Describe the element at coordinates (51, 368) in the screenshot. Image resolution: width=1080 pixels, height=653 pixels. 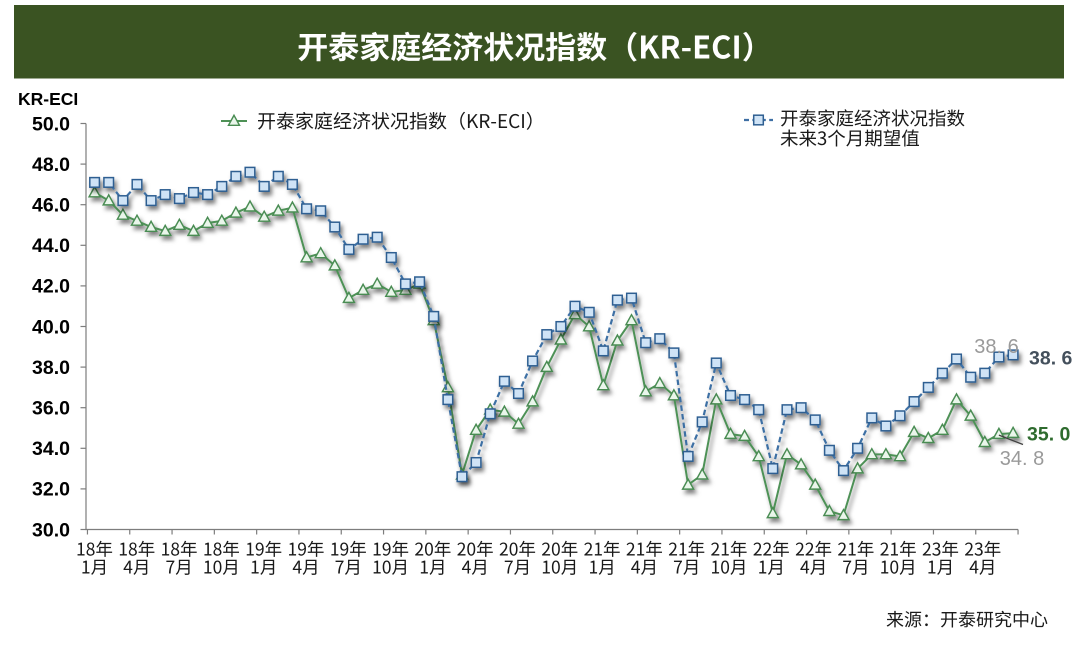
I see `svg-text: 38.0` at that location.